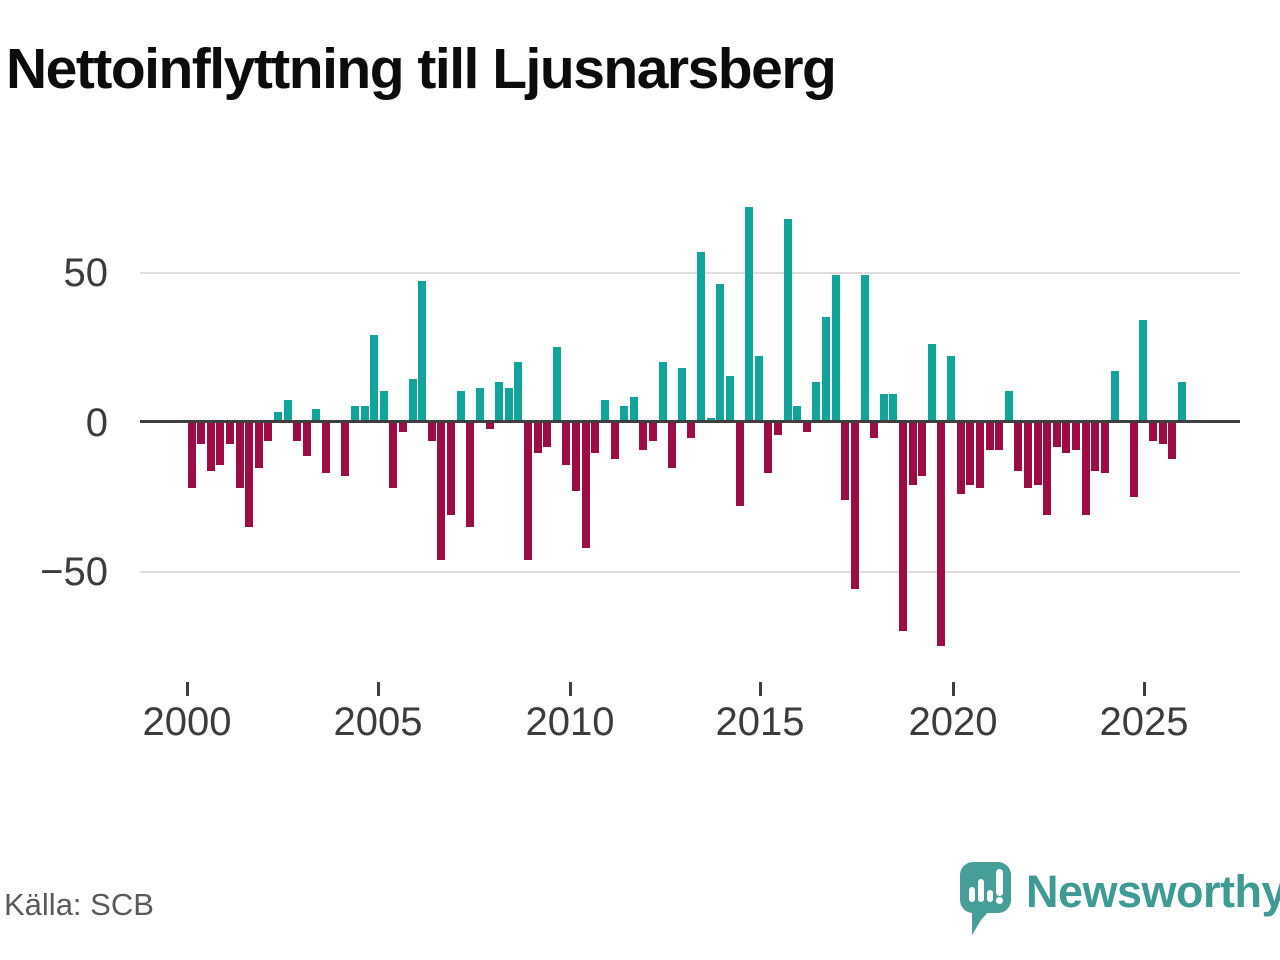  What do you see at coordinates (1153, 891) in the screenshot?
I see `newsworthy-wordmark: Newsworthy` at bounding box center [1153, 891].